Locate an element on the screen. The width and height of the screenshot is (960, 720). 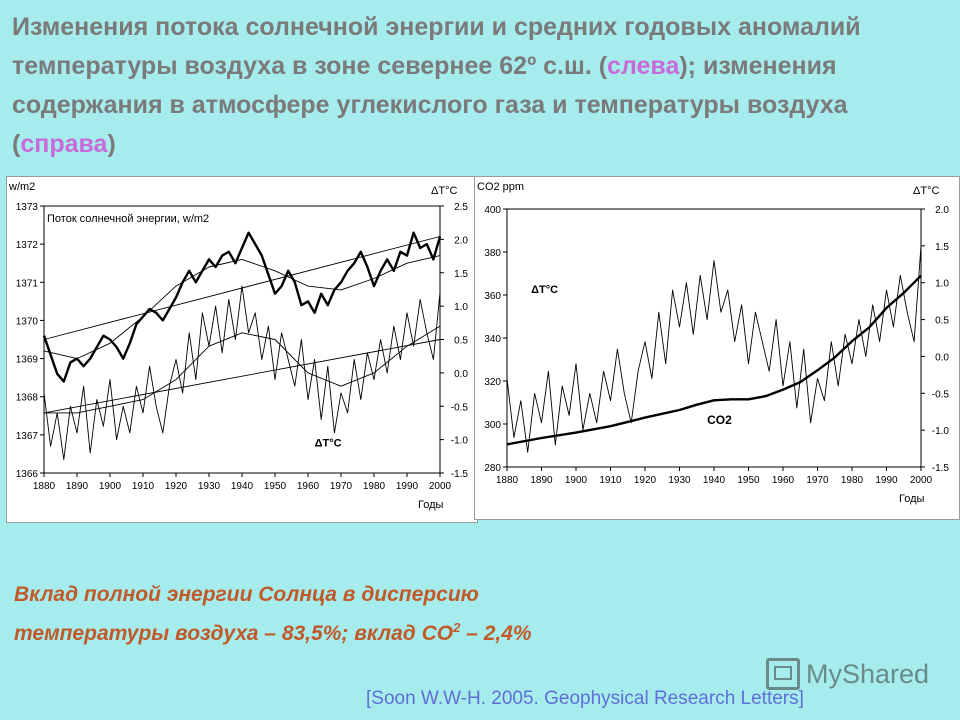
solar-flux-annotation: Поток солнечной энергии, w/m2 is located at coordinates (128, 219).